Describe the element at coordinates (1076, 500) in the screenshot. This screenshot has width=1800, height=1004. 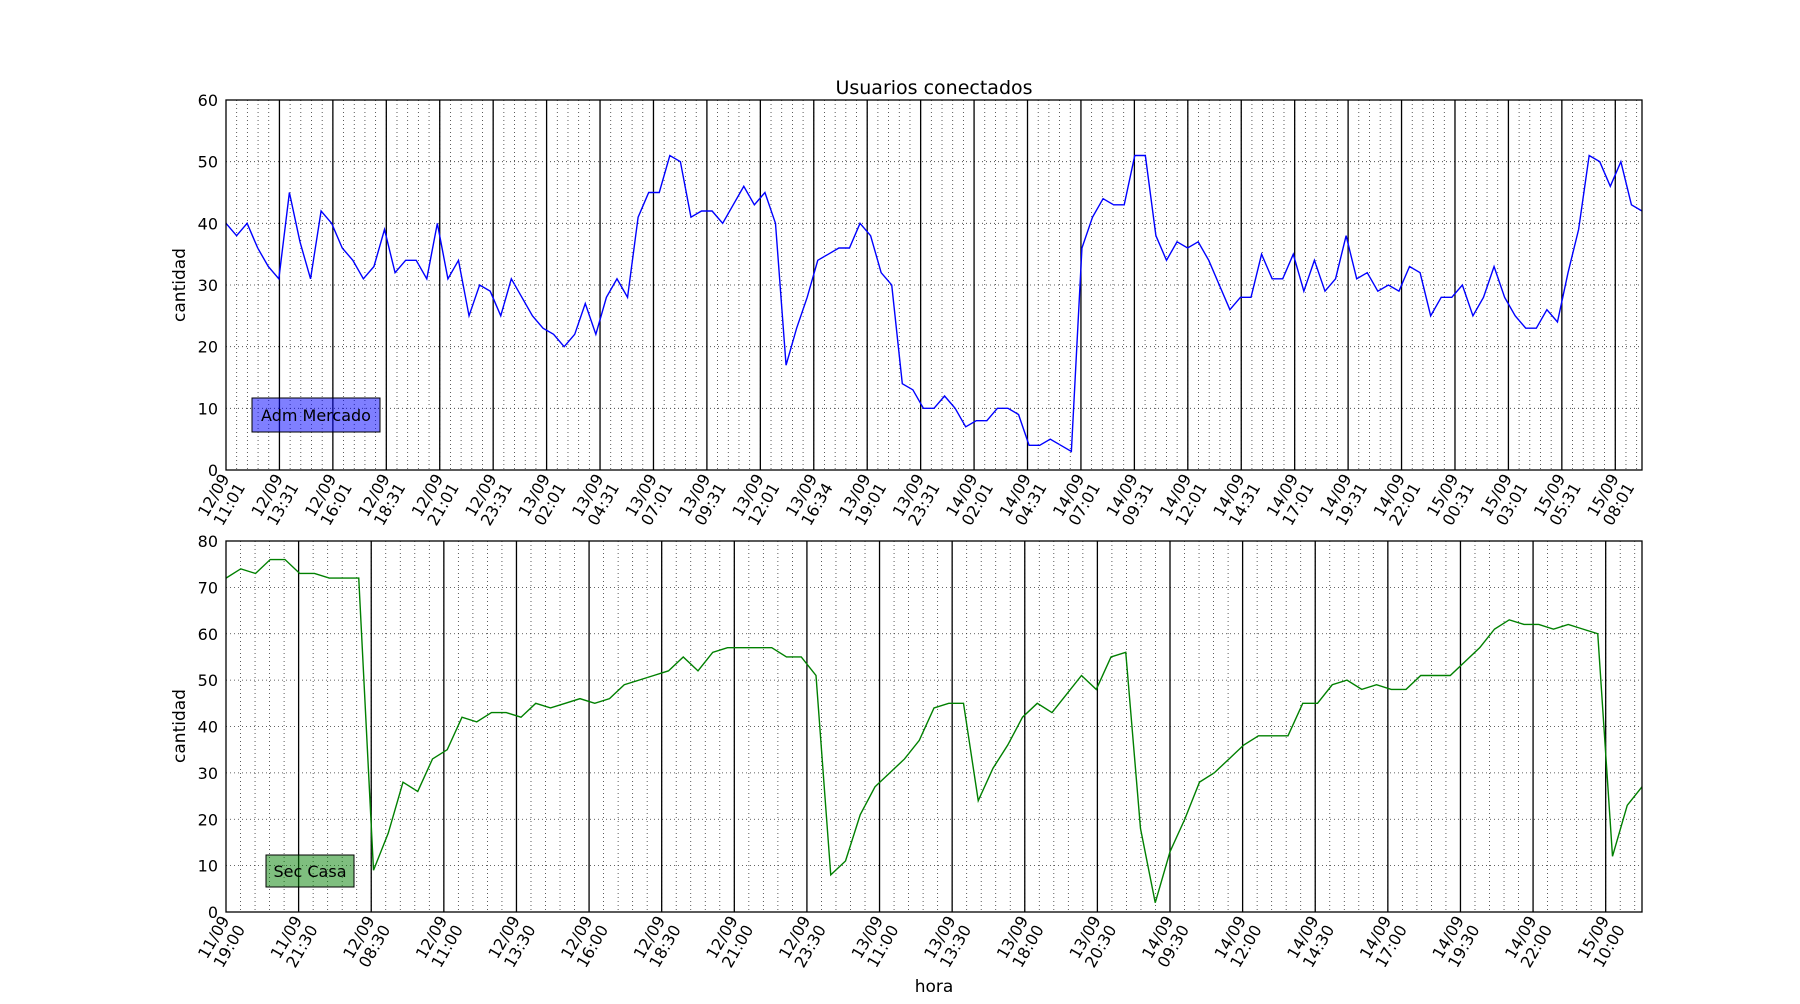
I see `x-tick-label: 14/0907:01` at that location.